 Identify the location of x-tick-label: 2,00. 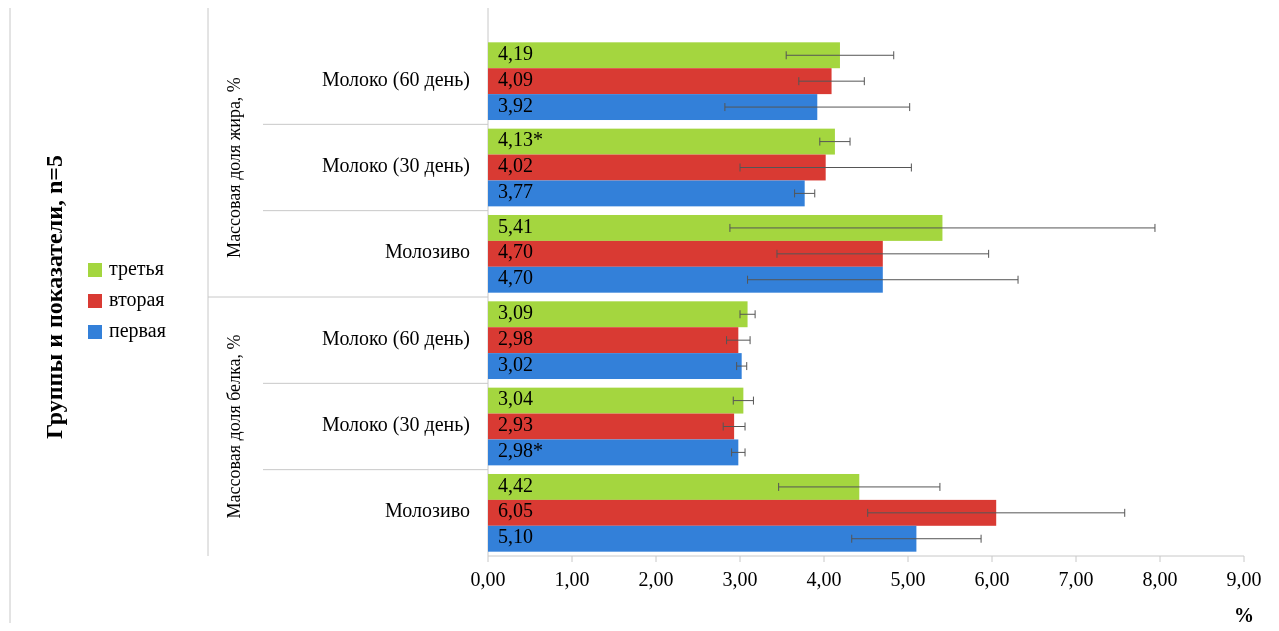
(656, 579).